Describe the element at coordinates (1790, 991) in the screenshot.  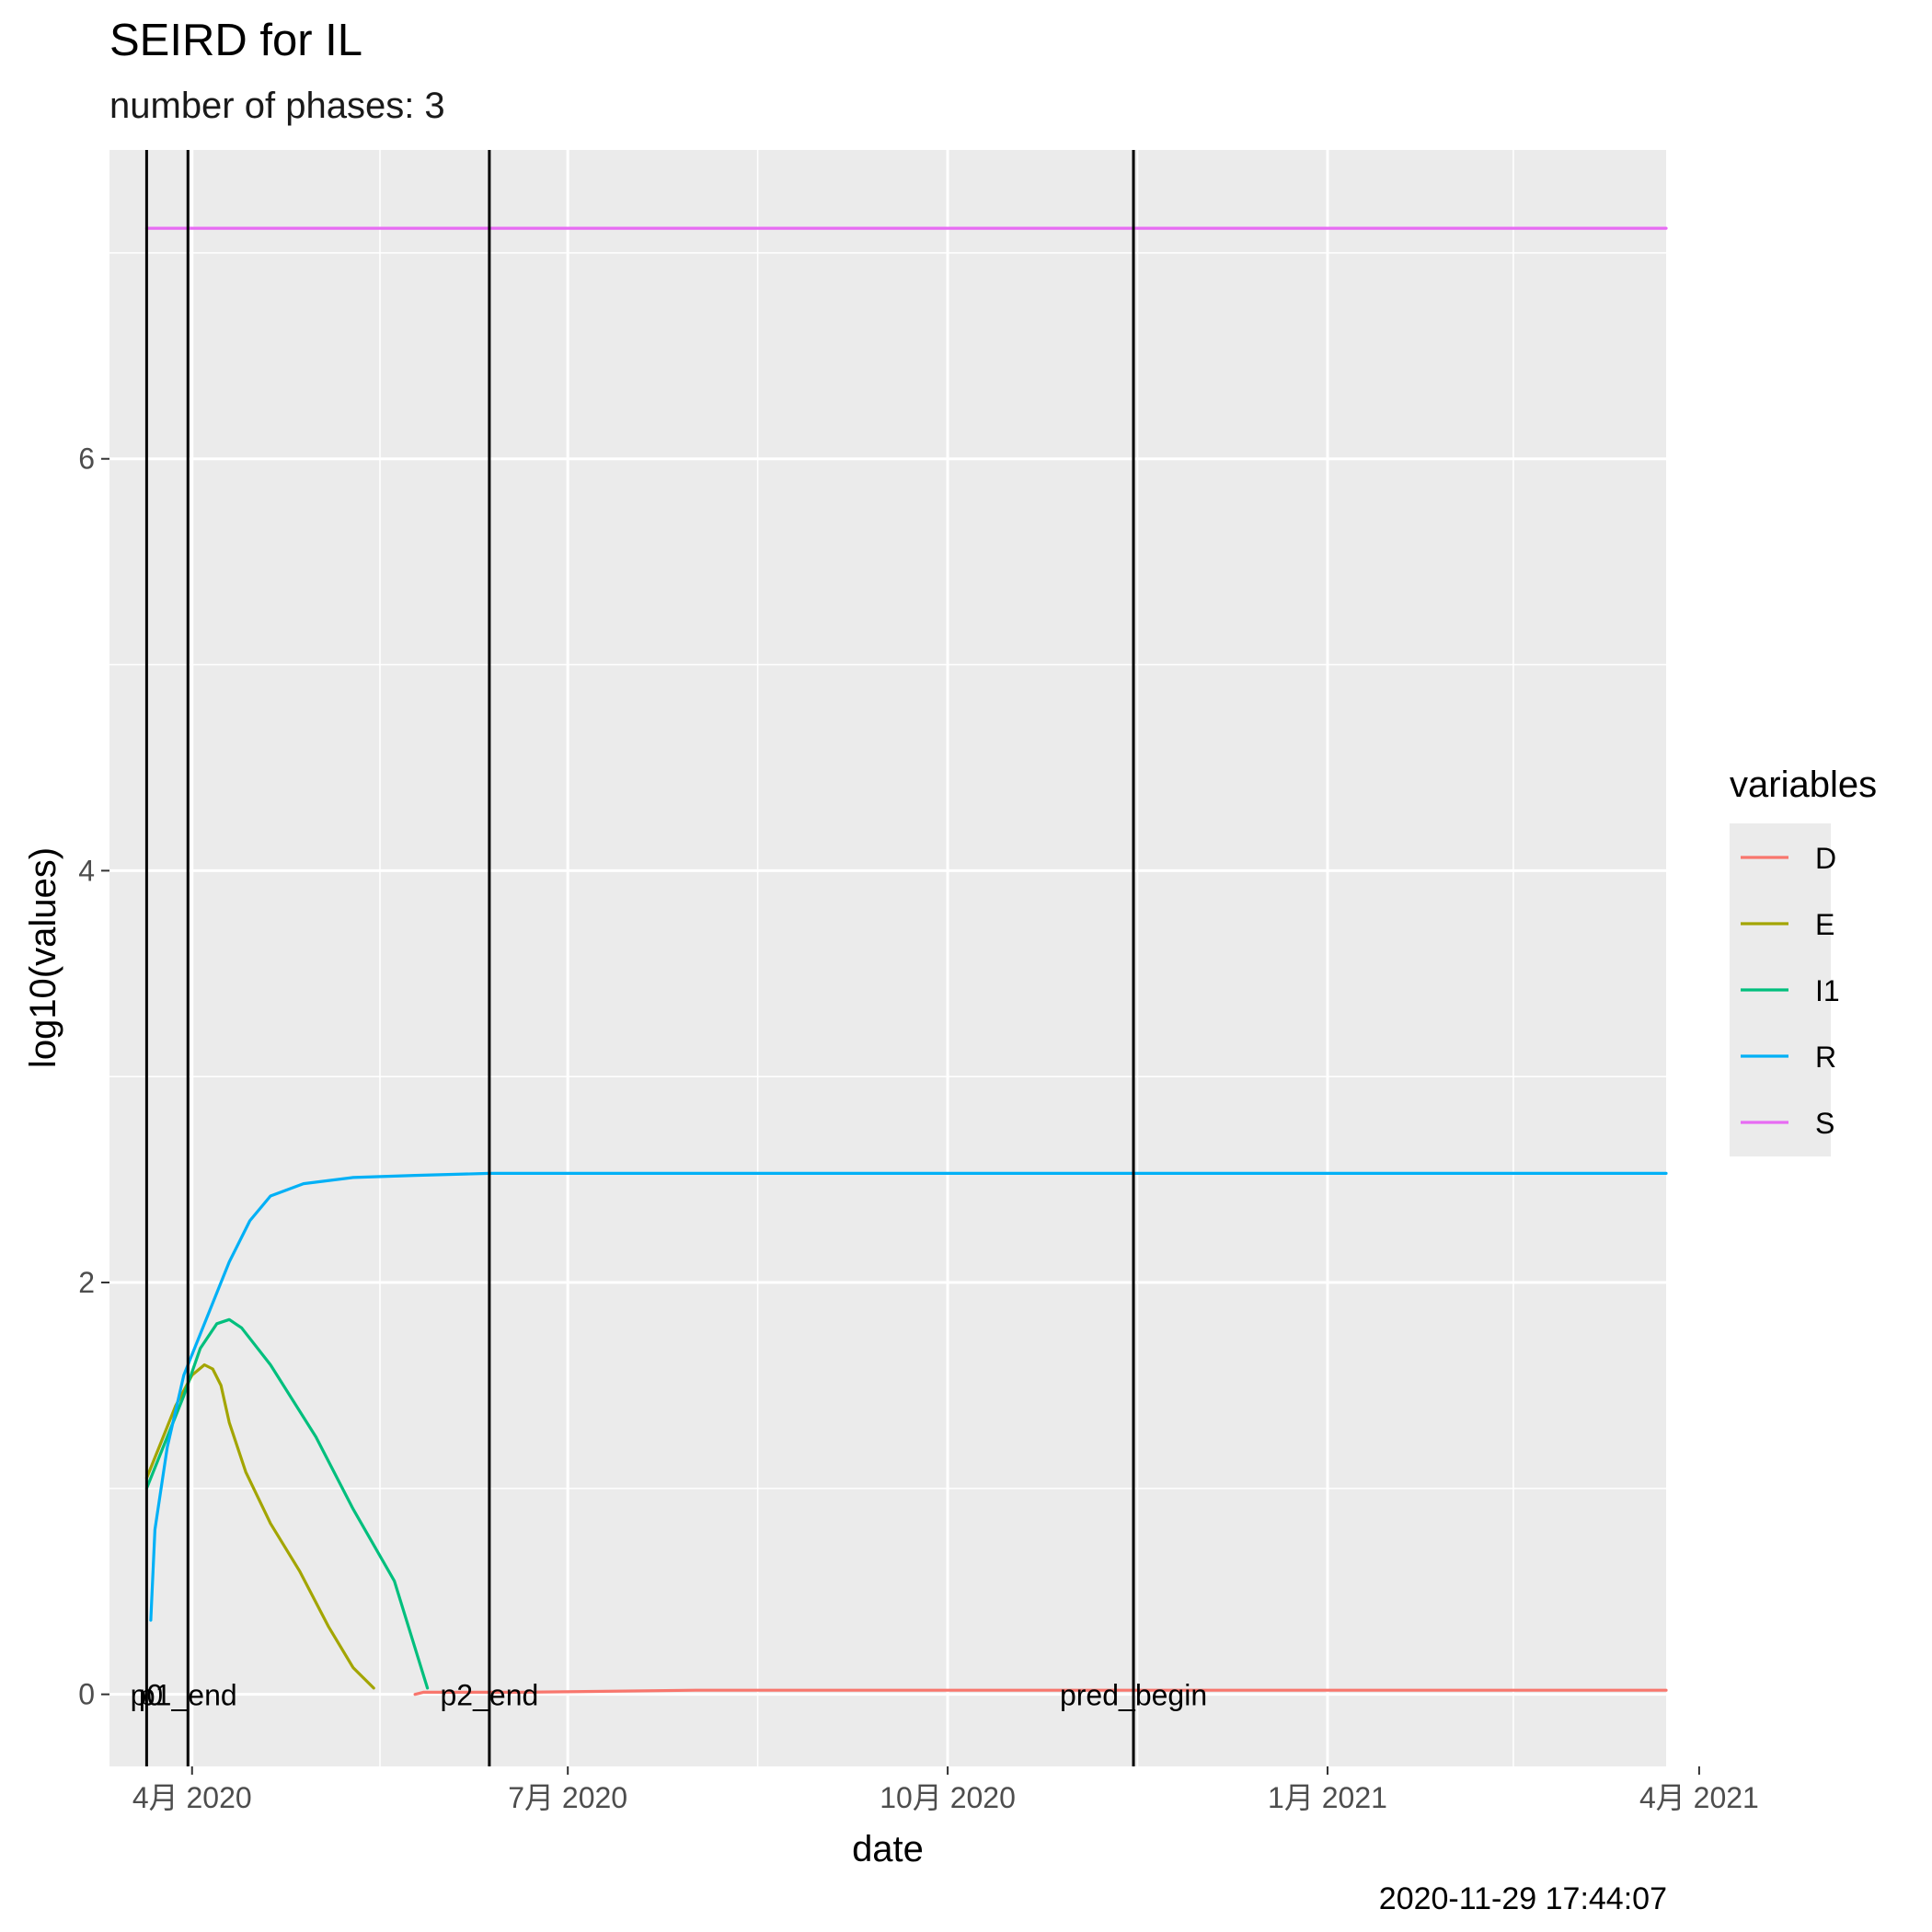
I see `legend-items: DE I1 RS` at that location.